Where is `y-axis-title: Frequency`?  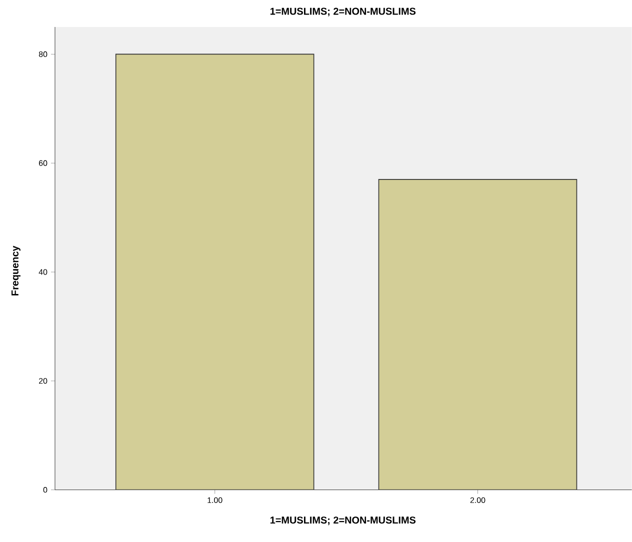 y-axis-title: Frequency is located at coordinates (16, 271).